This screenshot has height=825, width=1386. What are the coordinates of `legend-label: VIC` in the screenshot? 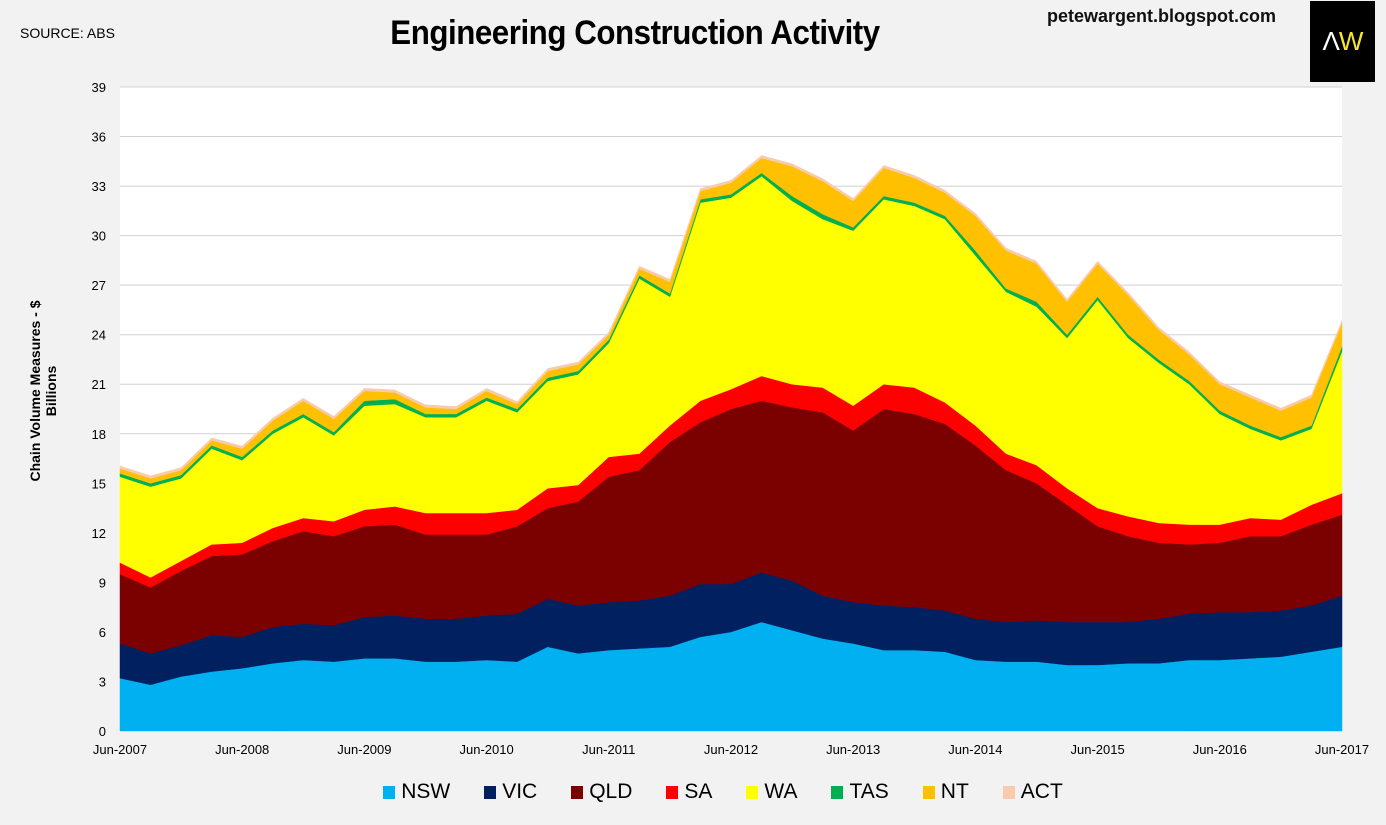 It's located at (520, 791).